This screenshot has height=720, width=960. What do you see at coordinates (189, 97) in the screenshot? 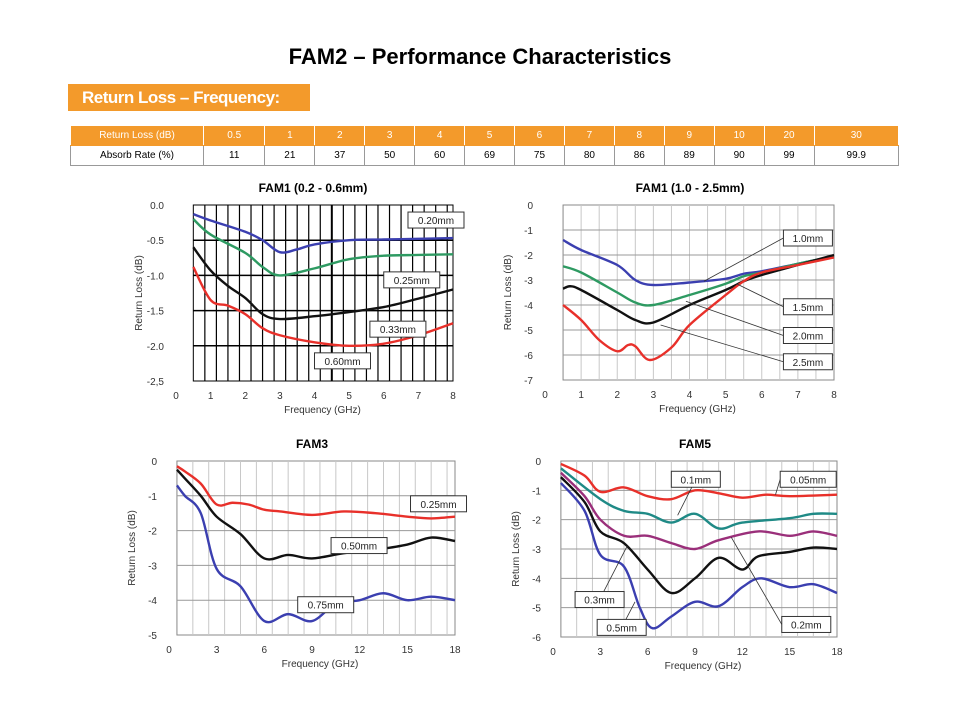
I see `section-banner: Return Loss – Frequency:` at bounding box center [189, 97].